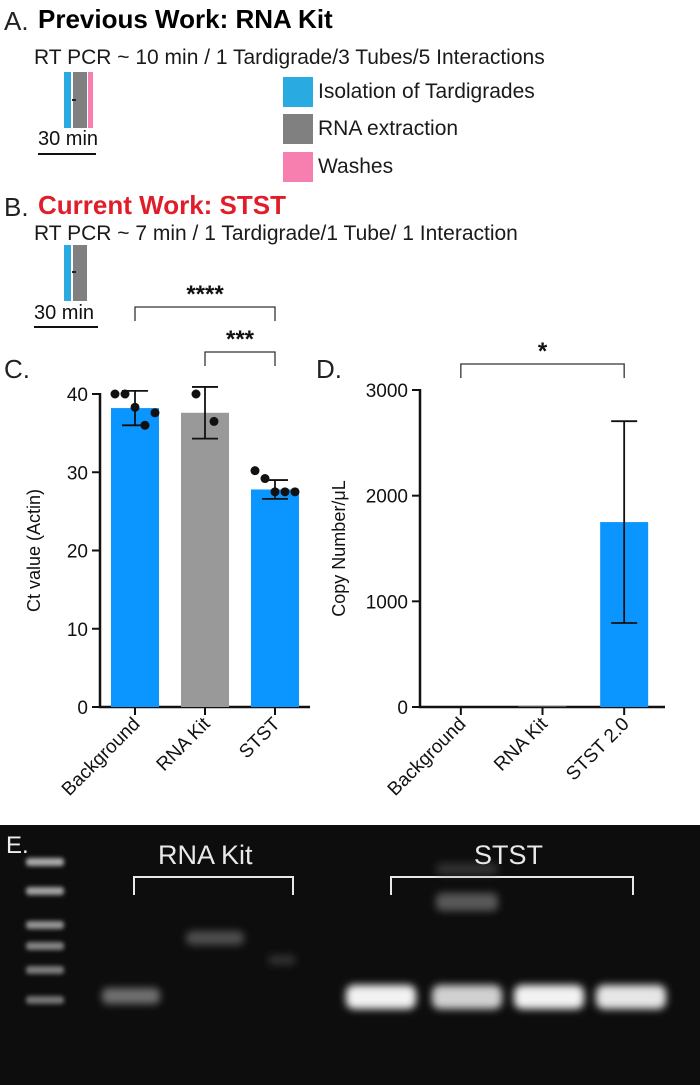  Describe the element at coordinates (298, 129) in the screenshot. I see `legend-extraction-swatch` at that location.